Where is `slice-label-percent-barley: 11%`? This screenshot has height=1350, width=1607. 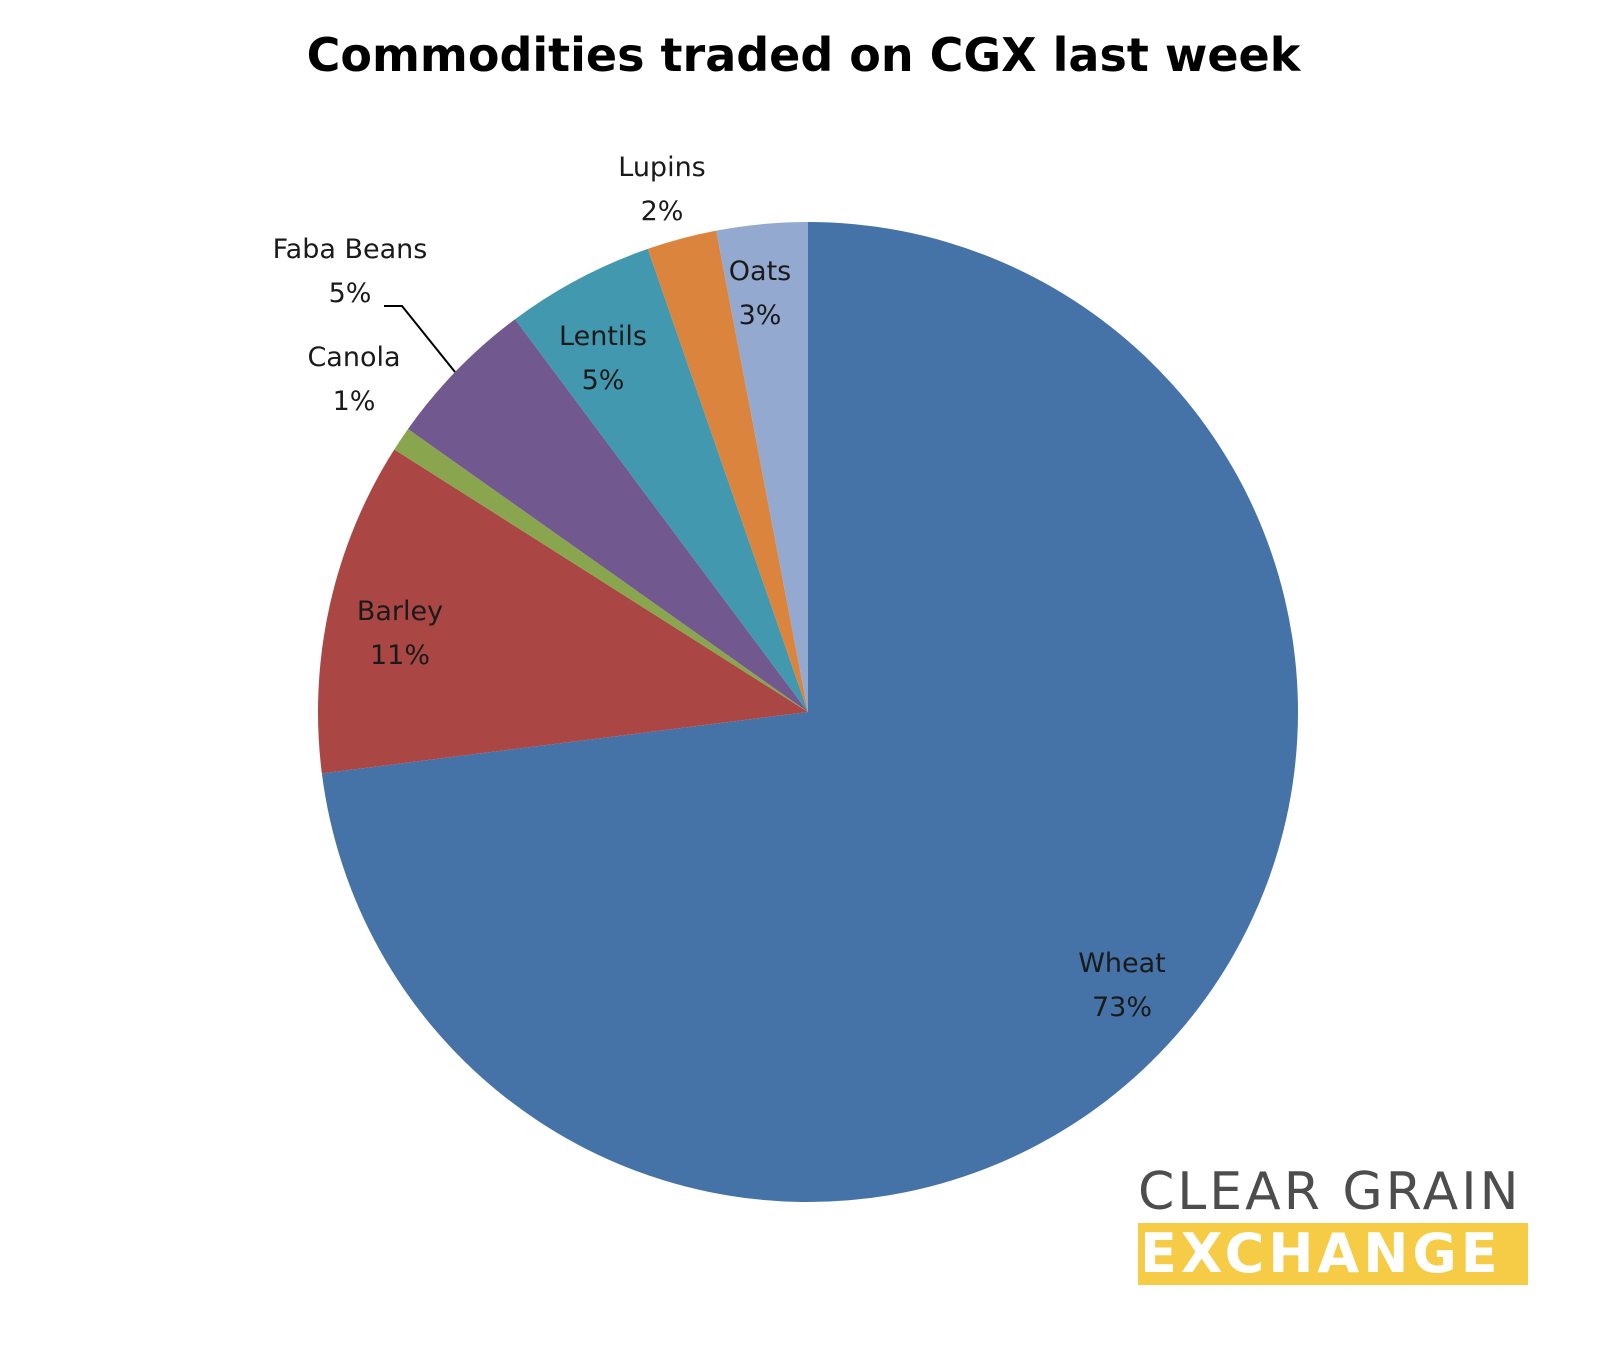
slice-label-percent-barley: 11% is located at coordinates (400, 655).